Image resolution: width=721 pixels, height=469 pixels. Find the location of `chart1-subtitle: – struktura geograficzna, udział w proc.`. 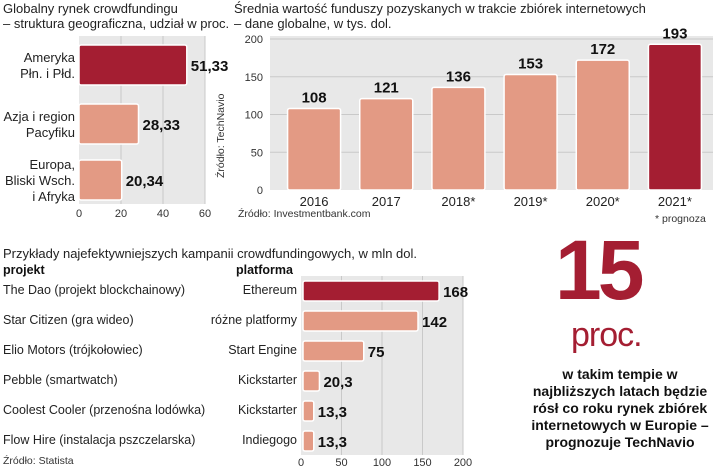

chart1-subtitle: – struktura geograficzna, udział w proc. is located at coordinates (116, 23).